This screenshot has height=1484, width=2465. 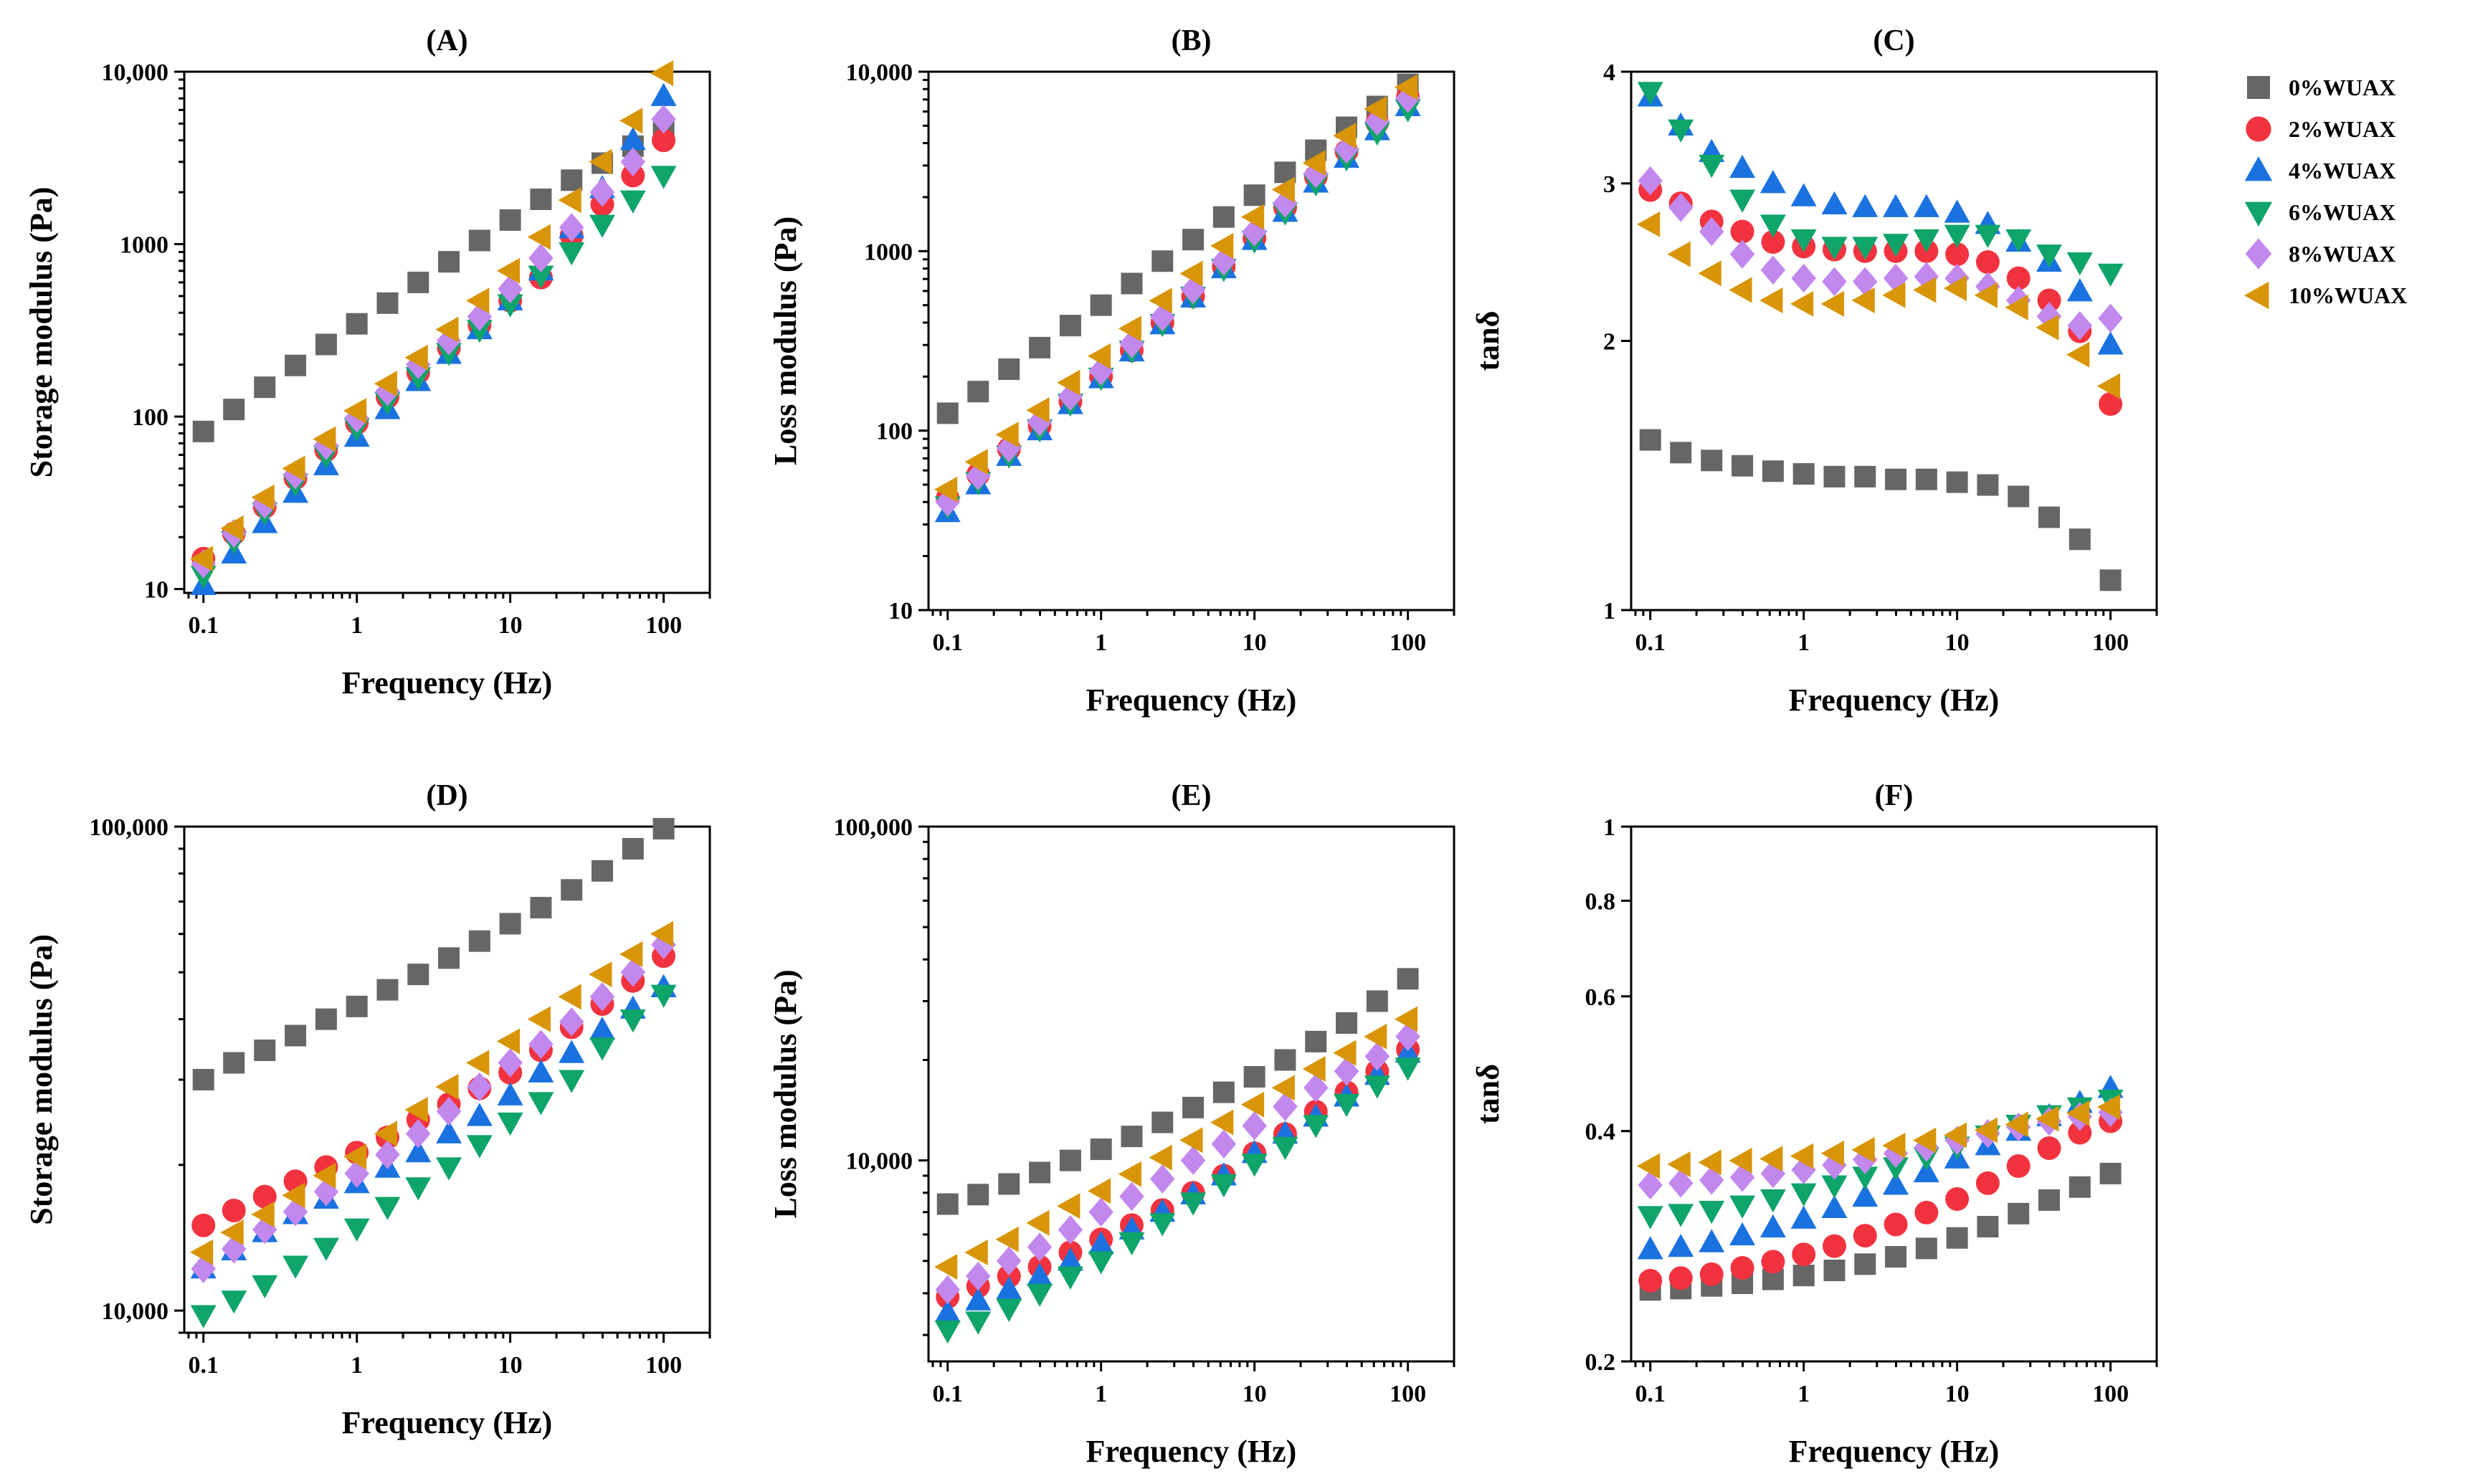 I want to click on plot-frame, so click(x=1894, y=1094).